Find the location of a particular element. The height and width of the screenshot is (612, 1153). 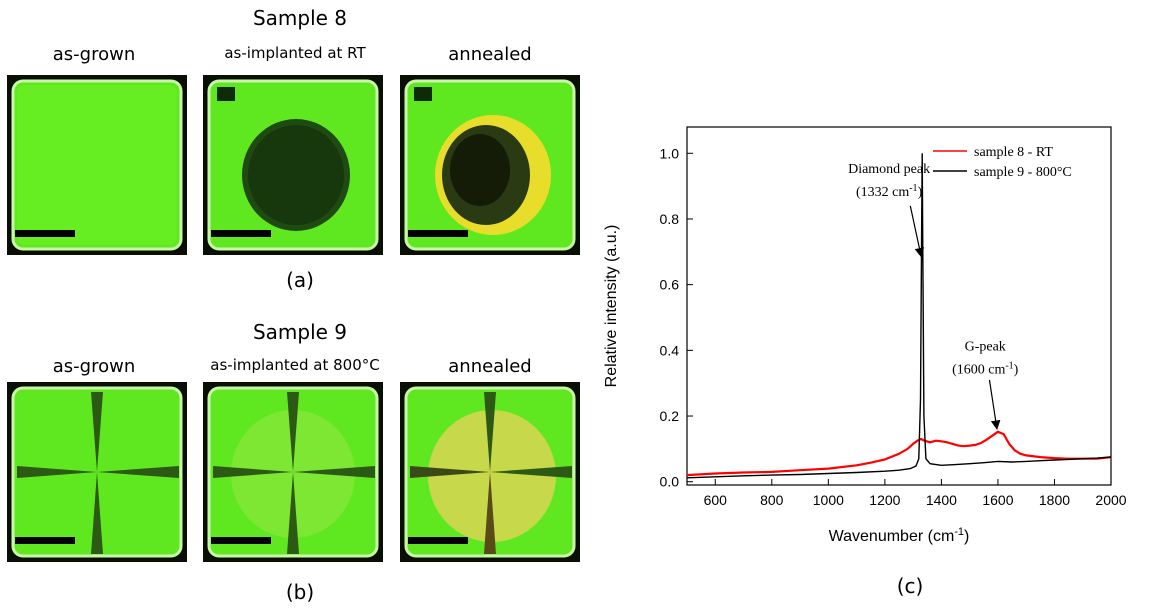

x-axis: 600 800 1000 1200 1400 1600 1800 2000 is located at coordinates (915, 493).